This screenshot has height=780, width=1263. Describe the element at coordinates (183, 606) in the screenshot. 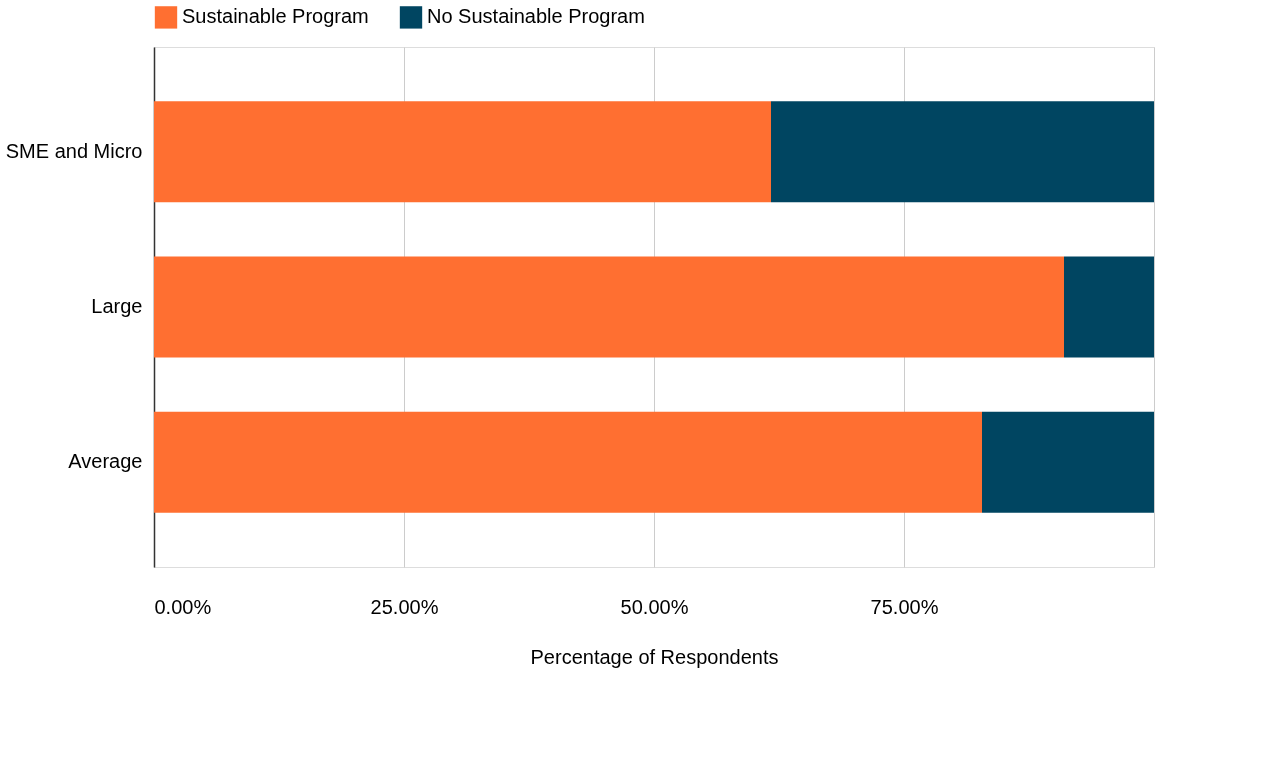

I see `x-tick-label: 0.00%` at that location.